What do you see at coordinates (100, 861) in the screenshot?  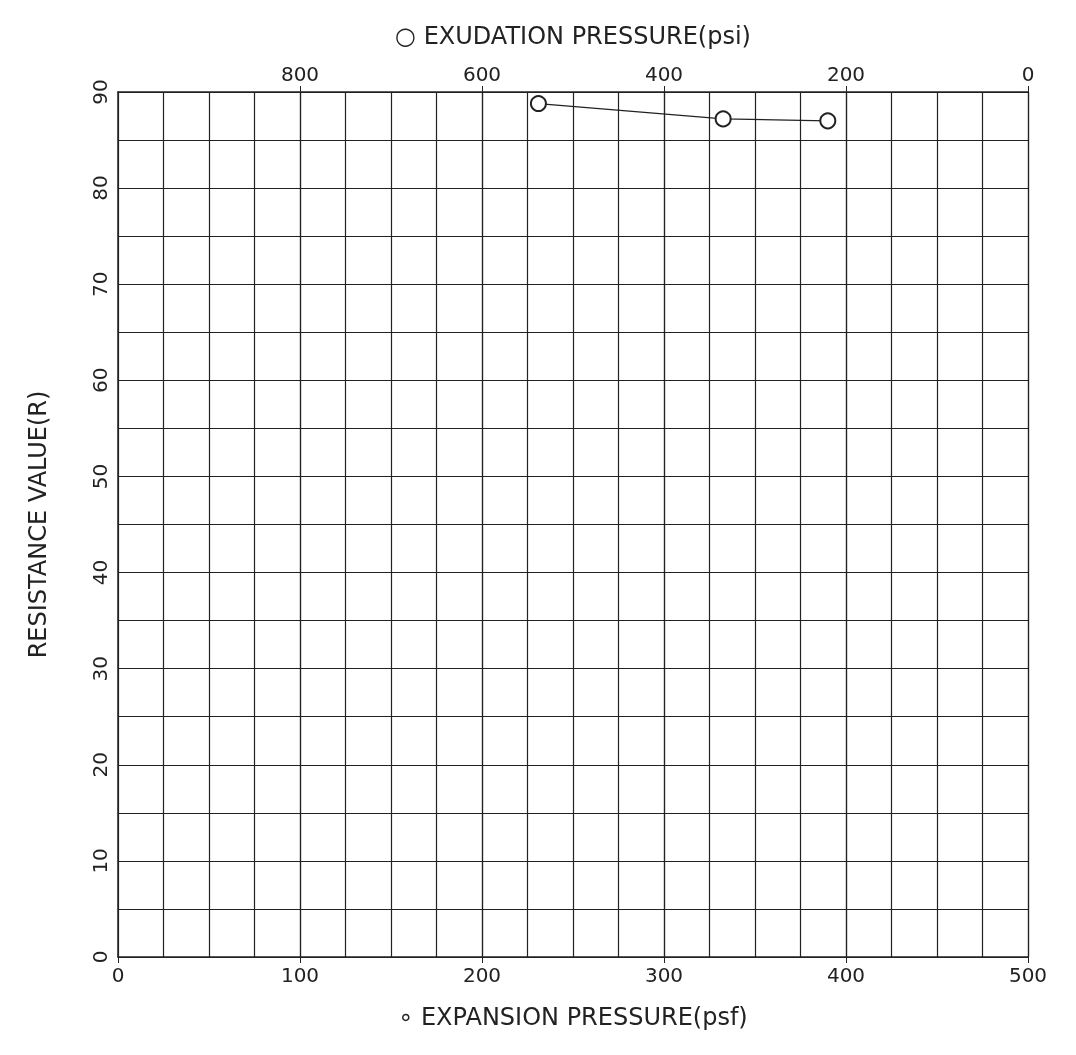 I see `y-tick-label: 10` at bounding box center [100, 861].